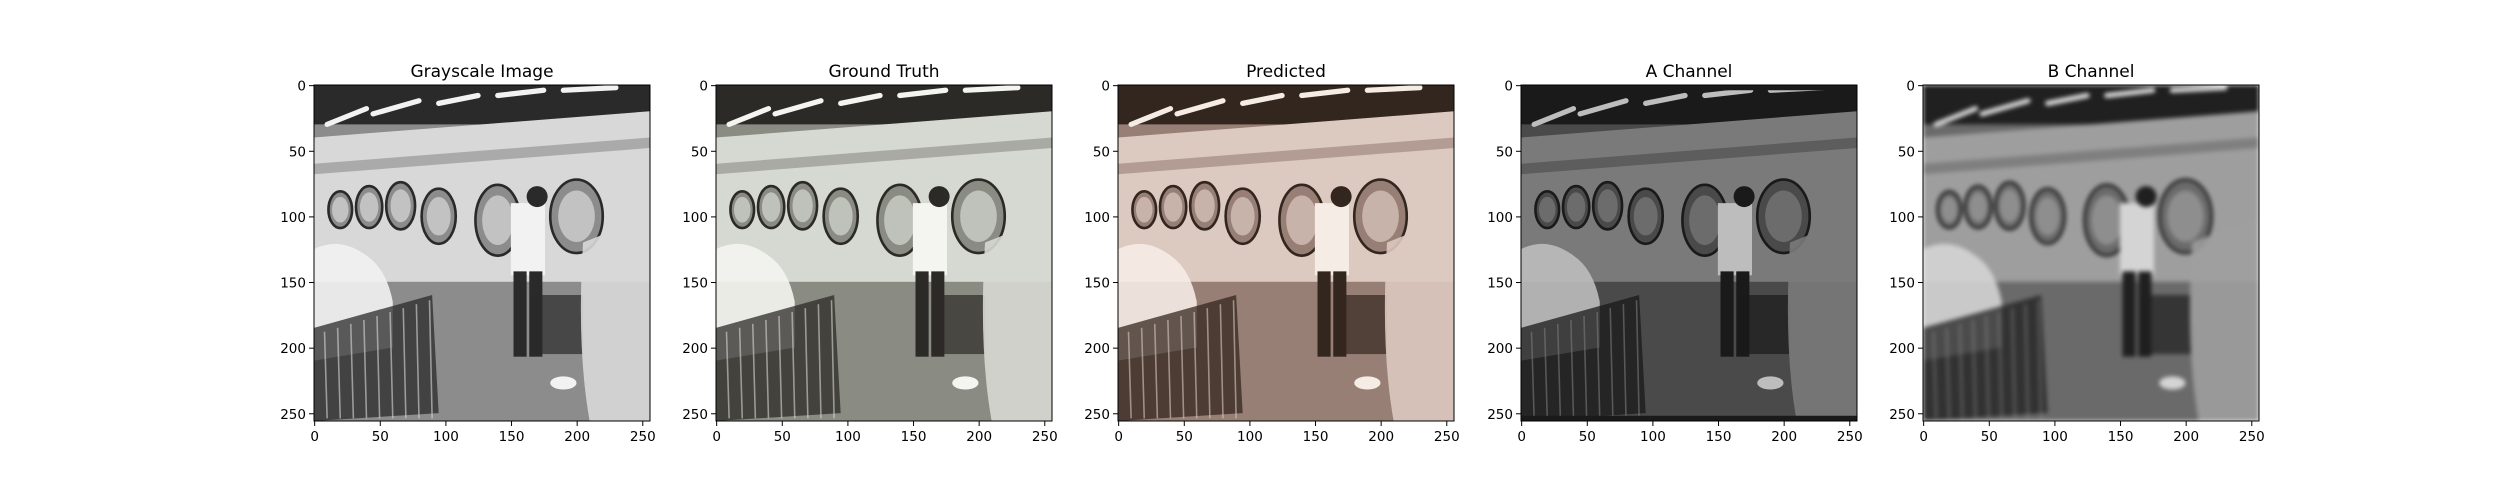  What do you see at coordinates (481, 72) in the screenshot?
I see `panel-title: Grayscale Image` at bounding box center [481, 72].